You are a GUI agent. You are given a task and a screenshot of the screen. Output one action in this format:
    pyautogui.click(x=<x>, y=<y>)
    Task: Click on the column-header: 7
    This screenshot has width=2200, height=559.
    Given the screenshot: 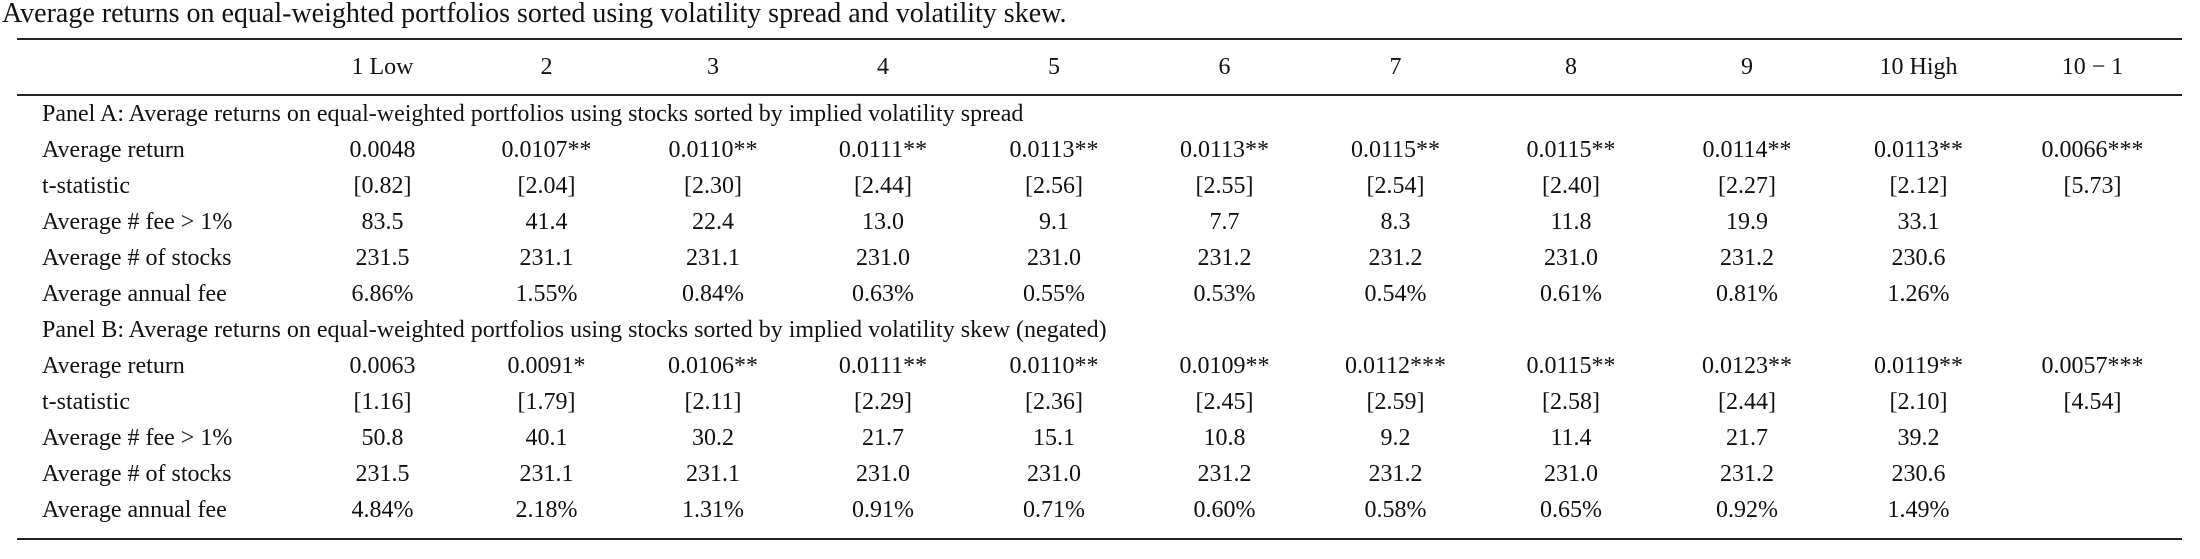 What is the action you would take?
    pyautogui.click(x=1395, y=67)
    